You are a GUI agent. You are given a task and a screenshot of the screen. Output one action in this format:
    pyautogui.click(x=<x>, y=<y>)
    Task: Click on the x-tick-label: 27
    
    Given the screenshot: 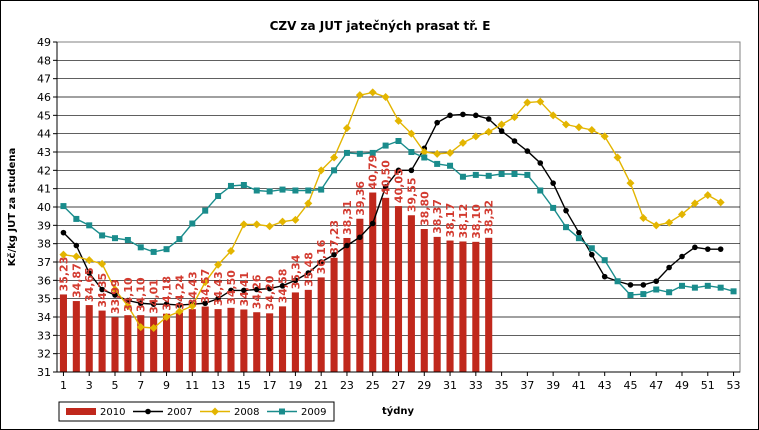 What is the action you would take?
    pyautogui.click(x=399, y=385)
    